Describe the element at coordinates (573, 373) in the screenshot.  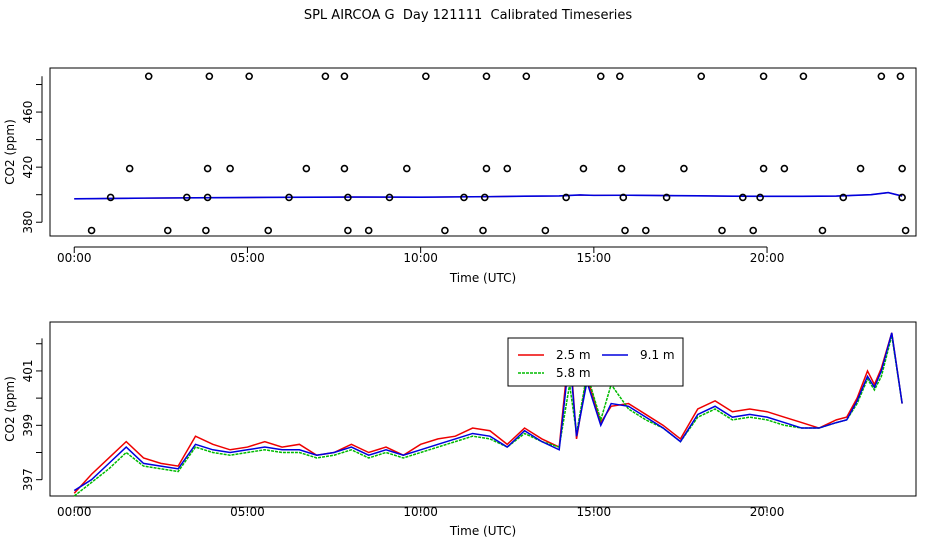
I see `legend-label-1: 5.8 m` at that location.